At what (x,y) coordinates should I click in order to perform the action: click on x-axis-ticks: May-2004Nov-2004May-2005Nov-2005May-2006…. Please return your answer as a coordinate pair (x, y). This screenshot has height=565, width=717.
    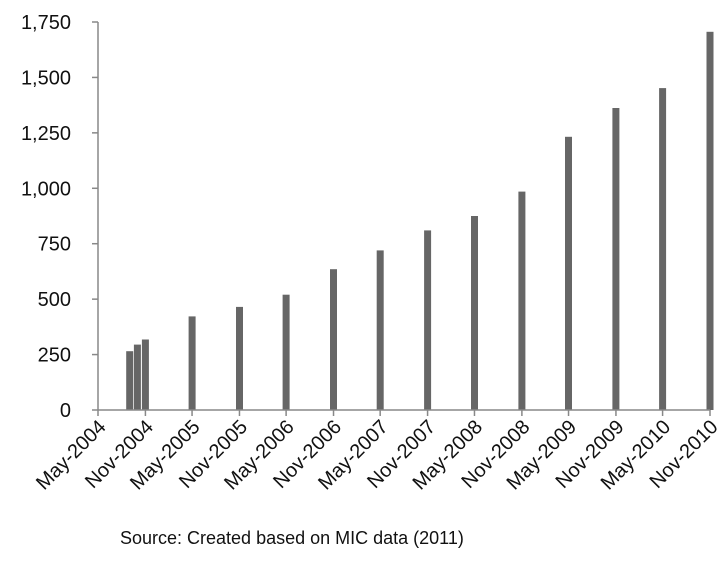
    Looking at the image, I should click on (374, 452).